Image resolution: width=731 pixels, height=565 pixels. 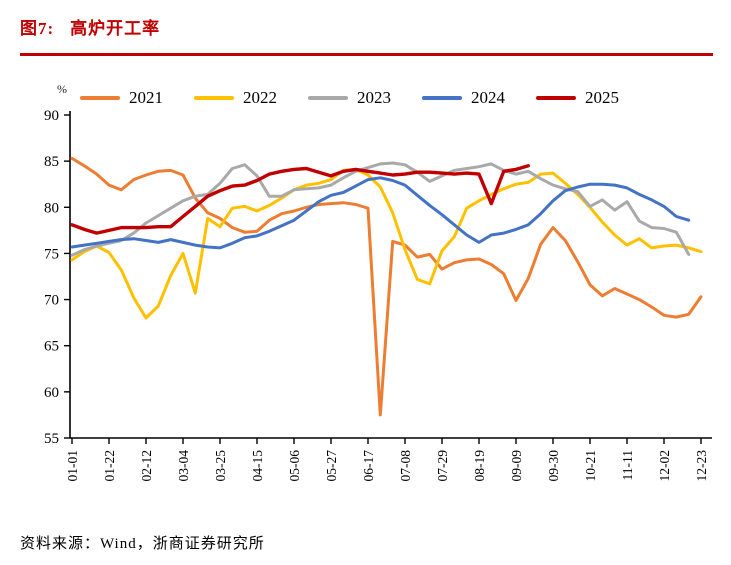 I want to click on x-tick-label: 06-17, so click(x=368, y=466).